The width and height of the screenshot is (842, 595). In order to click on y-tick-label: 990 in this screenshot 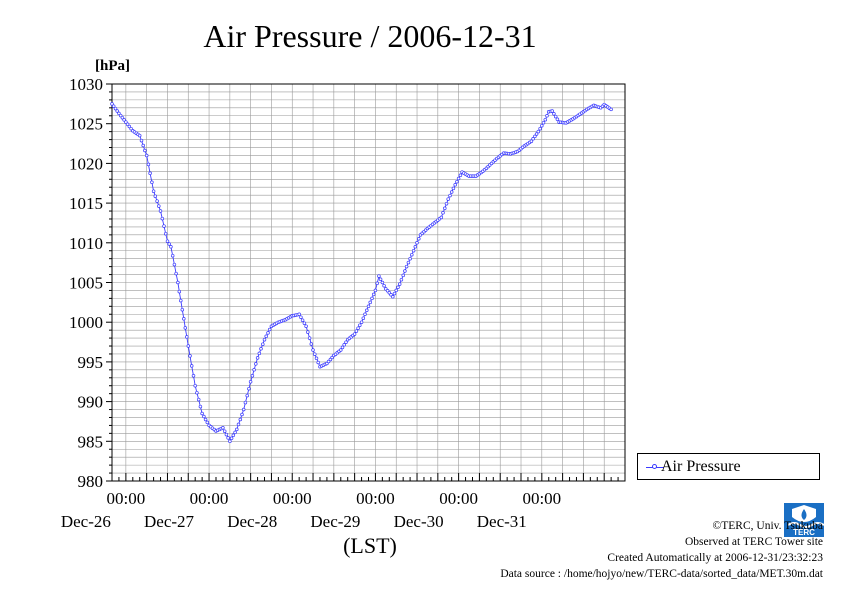, I will do `click(91, 402)`.